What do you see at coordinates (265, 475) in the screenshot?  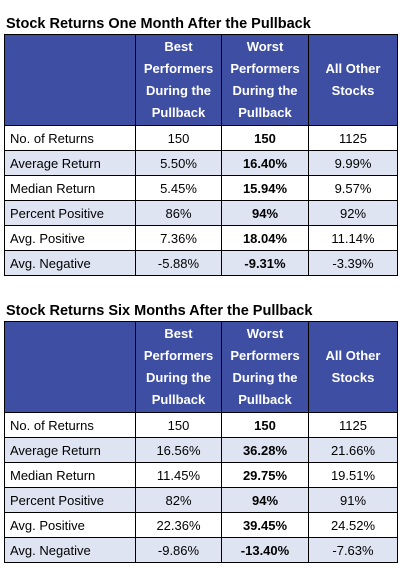 I see `cell-worst: 29.75%` at bounding box center [265, 475].